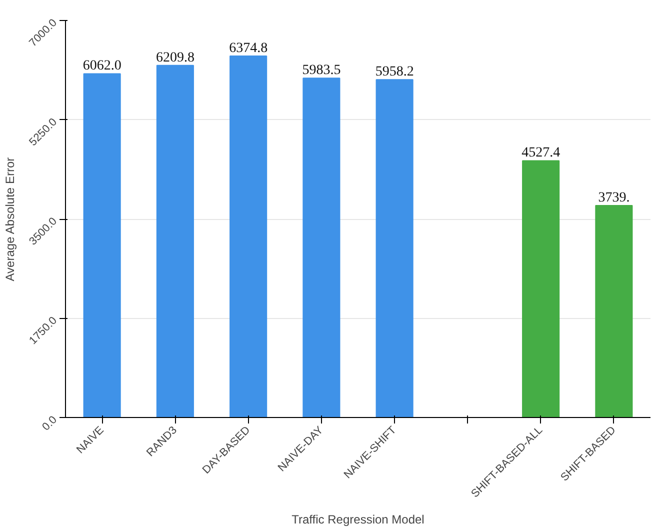  I want to click on y-axis-title: Average Absolute Error, so click(10, 219).